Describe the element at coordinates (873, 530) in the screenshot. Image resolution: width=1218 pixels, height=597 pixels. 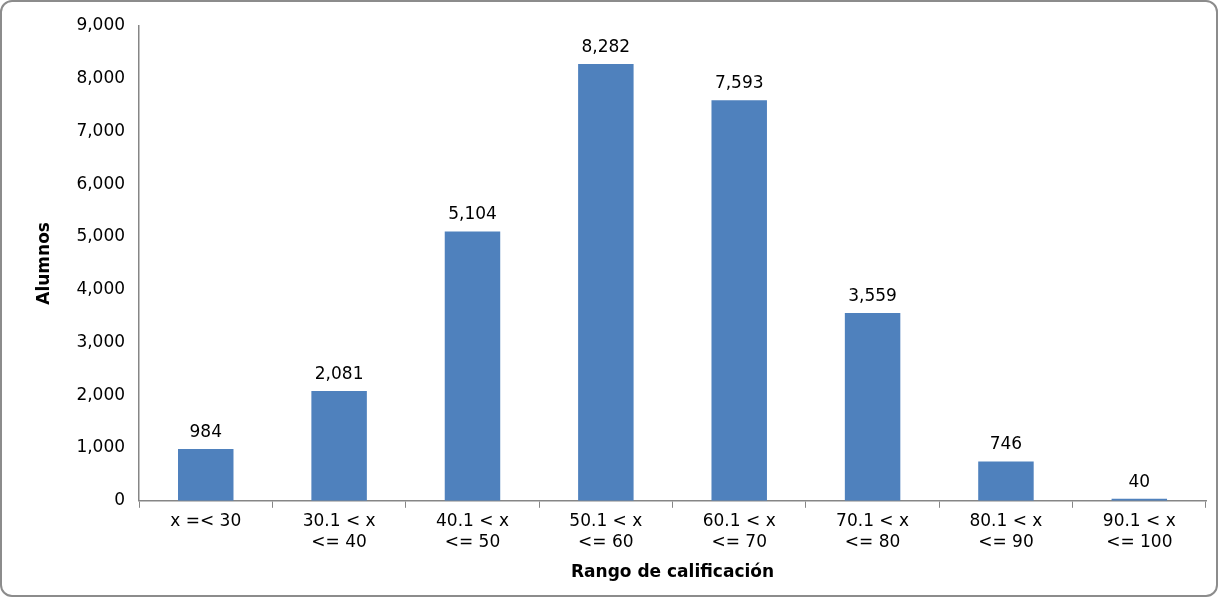
I see `x-tick-label: 70.1 < x <= 80` at that location.